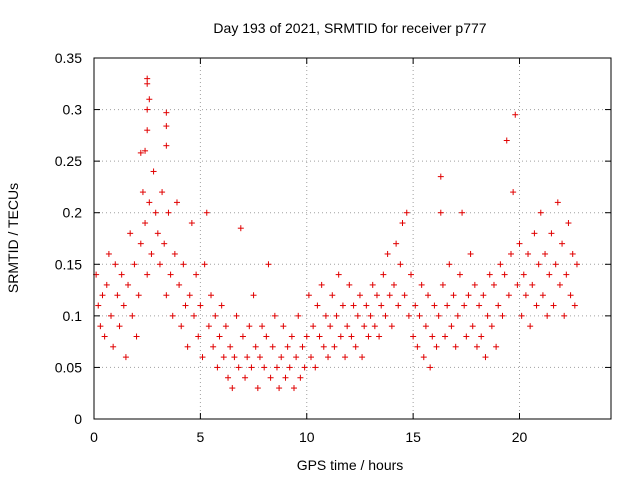  I want to click on x-tick-label: 0, so click(94, 437).